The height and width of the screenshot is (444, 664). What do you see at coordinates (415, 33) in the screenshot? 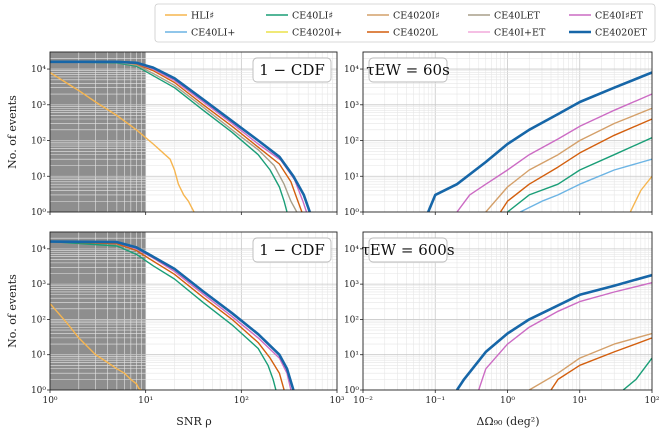
I see `legend-label: CE4020L` at bounding box center [415, 33].